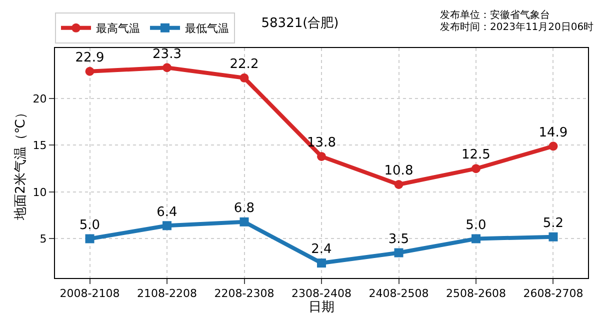 The width and height of the screenshot is (600, 324). What do you see at coordinates (167, 293) in the screenshot?
I see `x-tick-label: 2108-2208` at bounding box center [167, 293].